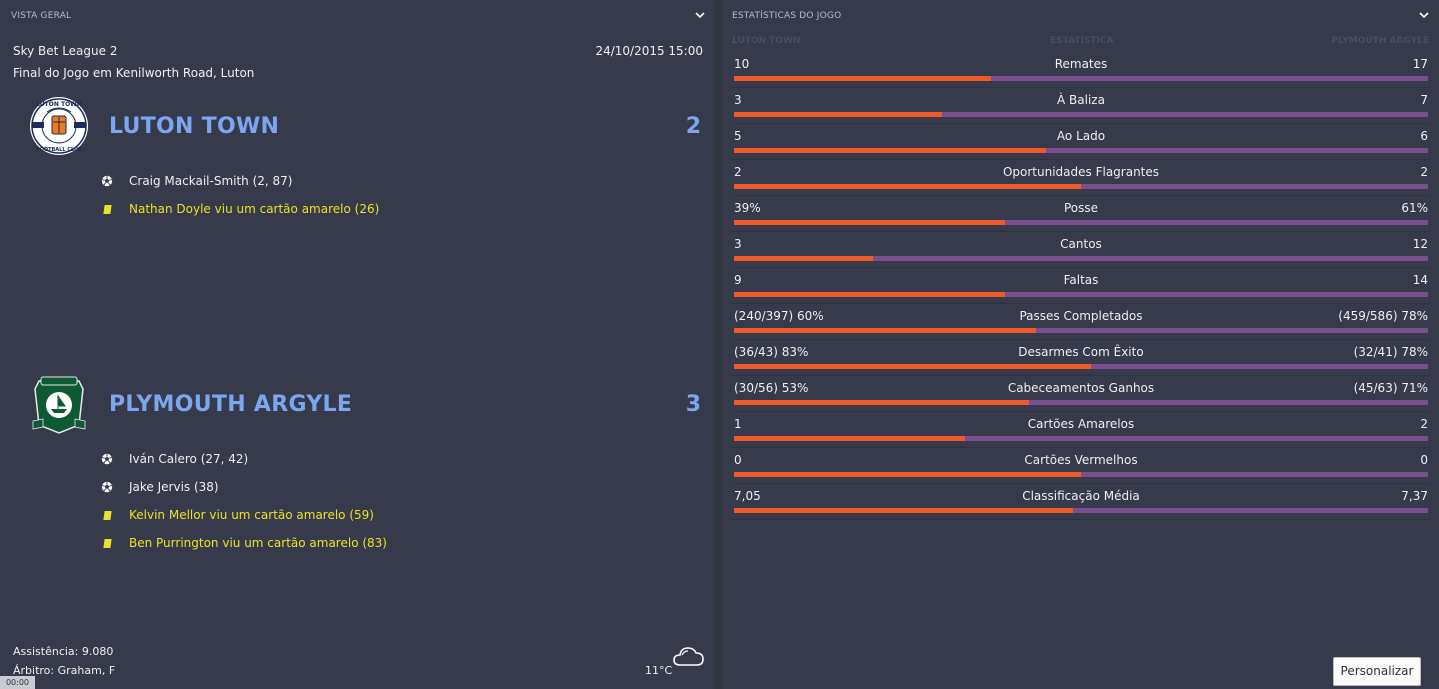  I want to click on event-text: Iván Calero (27, 42), so click(189, 459).